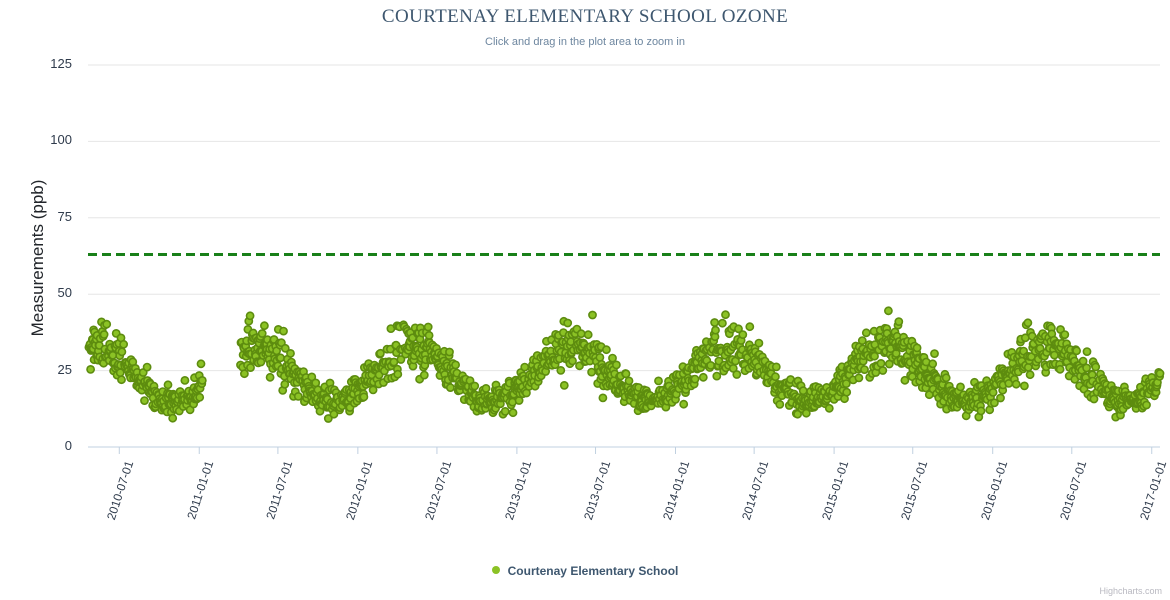  I want to click on chart-legend: Courtenay Elementary School, so click(585, 570).